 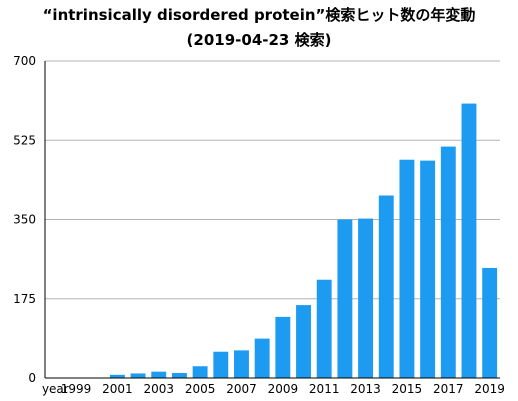 What do you see at coordinates (76, 389) in the screenshot?
I see `x-tick-label: 1999` at bounding box center [76, 389].